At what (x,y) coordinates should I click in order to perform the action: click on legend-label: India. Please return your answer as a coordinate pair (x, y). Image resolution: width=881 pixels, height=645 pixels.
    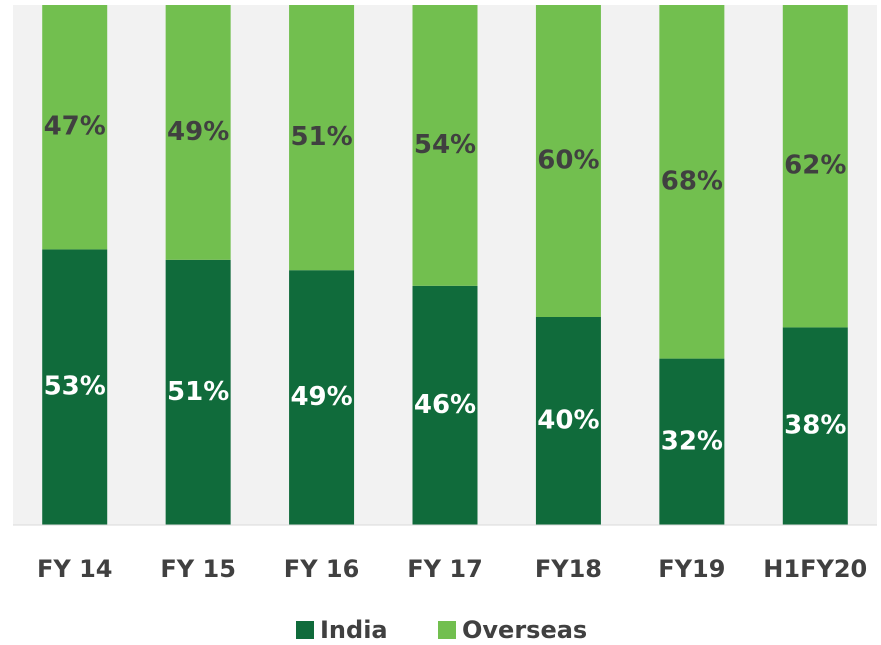
    Looking at the image, I should click on (354, 630).